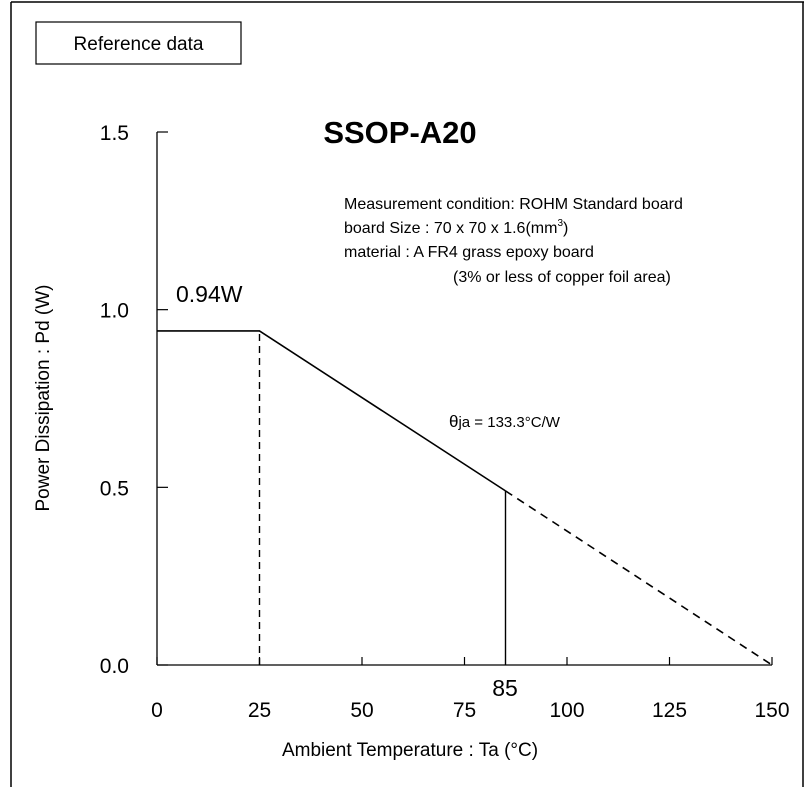 Image resolution: width=804 pixels, height=787 pixels. Describe the element at coordinates (505, 688) in the screenshot. I see `x-marker-85-label: 85` at that location.